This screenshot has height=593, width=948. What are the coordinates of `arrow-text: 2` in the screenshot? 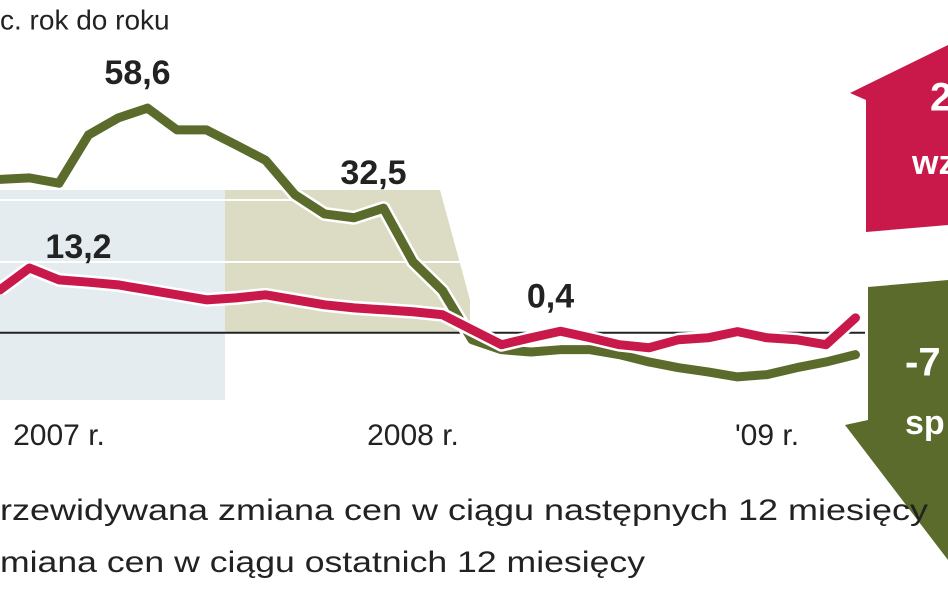 It's located at (939, 98).